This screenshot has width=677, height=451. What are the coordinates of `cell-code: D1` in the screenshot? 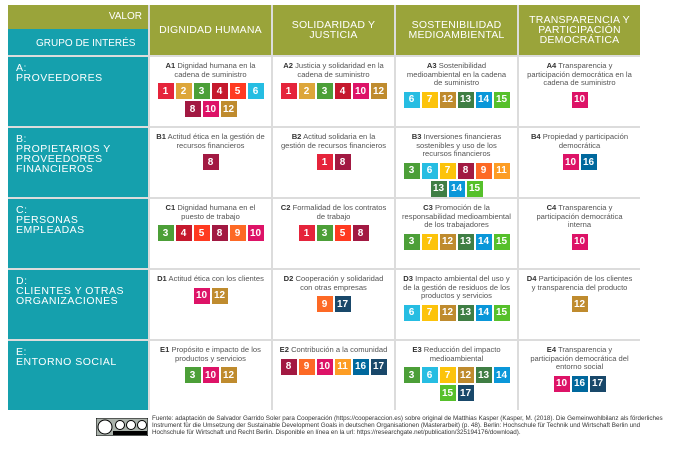 It's located at (162, 278).